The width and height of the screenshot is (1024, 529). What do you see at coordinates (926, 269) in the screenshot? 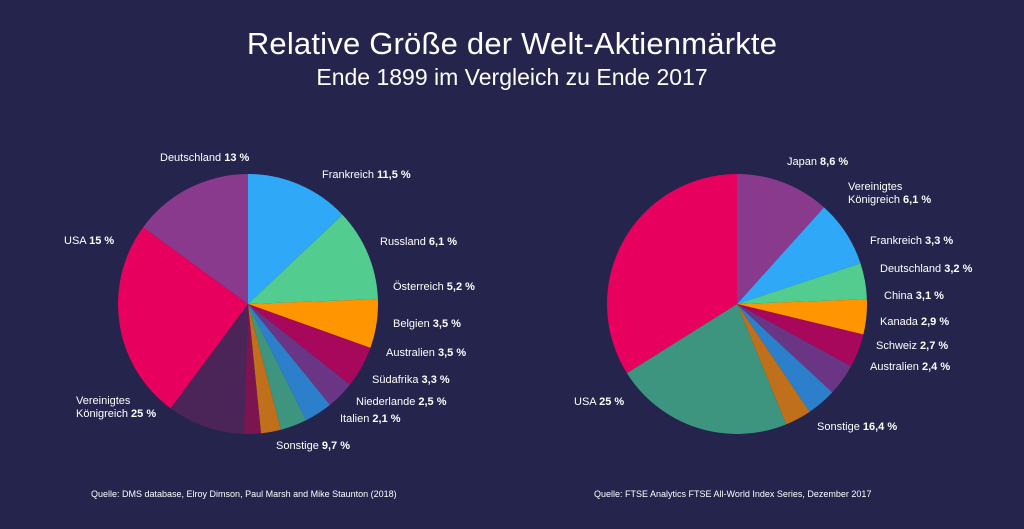
I see `slice-label-deutschland: Deutschland 3,2 %` at bounding box center [926, 269].